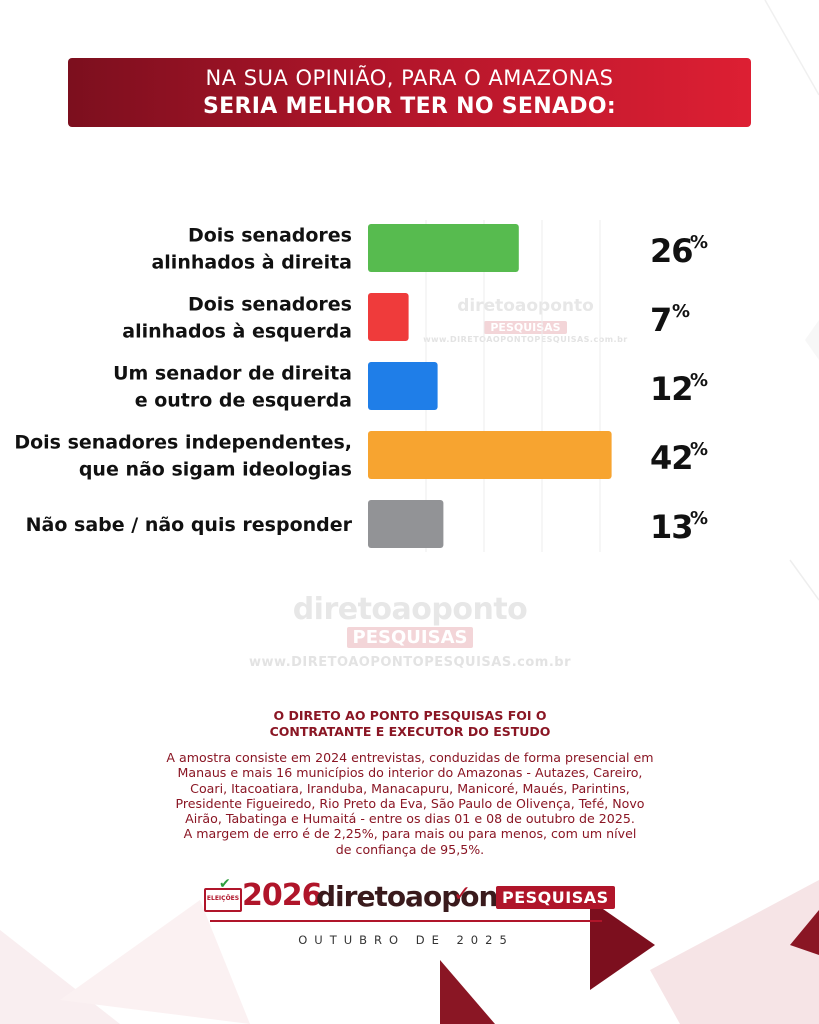 This screenshot has height=1024, width=819. What do you see at coordinates (410, 731) in the screenshot?
I see `contract-note-line-2: CONTRATANTE E EXECUTOR DO ESTUDO` at bounding box center [410, 731].